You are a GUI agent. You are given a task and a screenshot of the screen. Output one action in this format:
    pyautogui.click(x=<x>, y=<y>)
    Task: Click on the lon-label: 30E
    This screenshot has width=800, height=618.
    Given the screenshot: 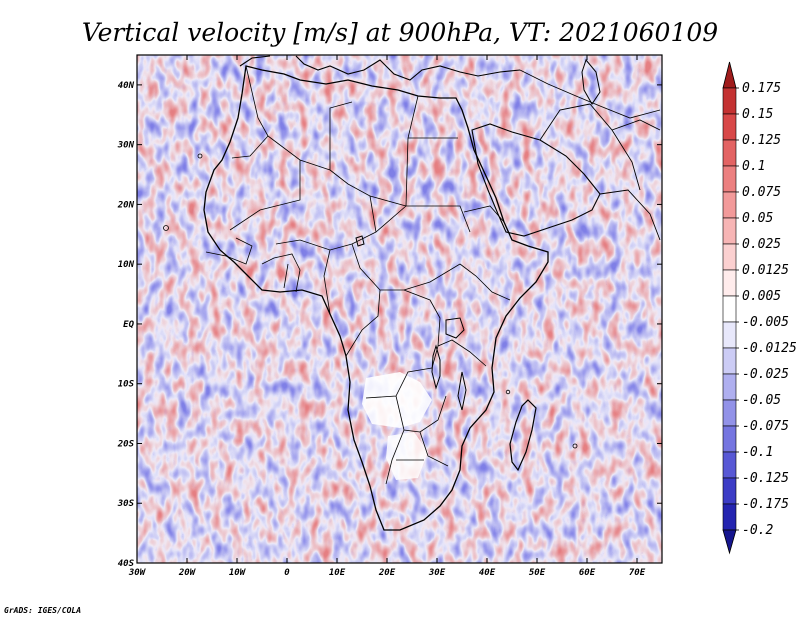 What is the action you would take?
    pyautogui.click(x=437, y=573)
    